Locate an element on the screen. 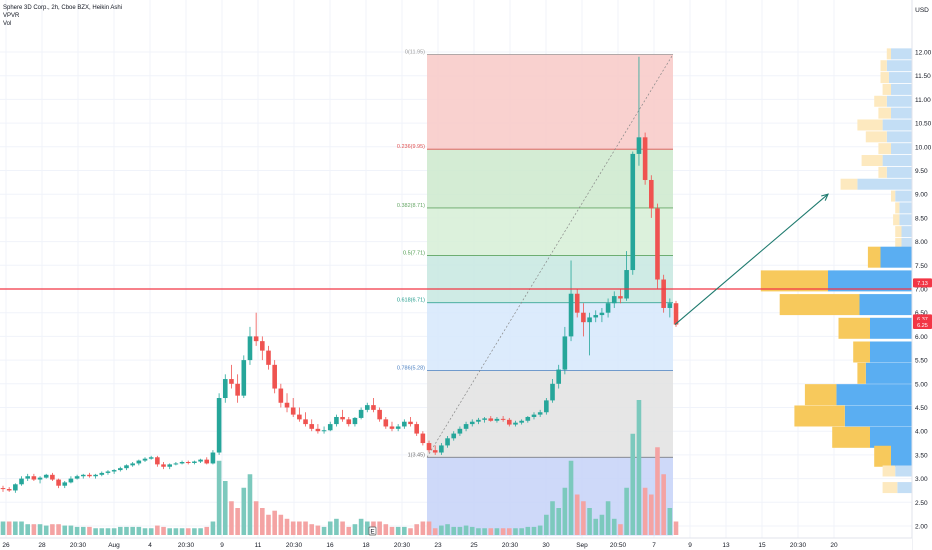 This screenshot has height=550, width=932. price-tick-label: 6.50 is located at coordinates (921, 313).